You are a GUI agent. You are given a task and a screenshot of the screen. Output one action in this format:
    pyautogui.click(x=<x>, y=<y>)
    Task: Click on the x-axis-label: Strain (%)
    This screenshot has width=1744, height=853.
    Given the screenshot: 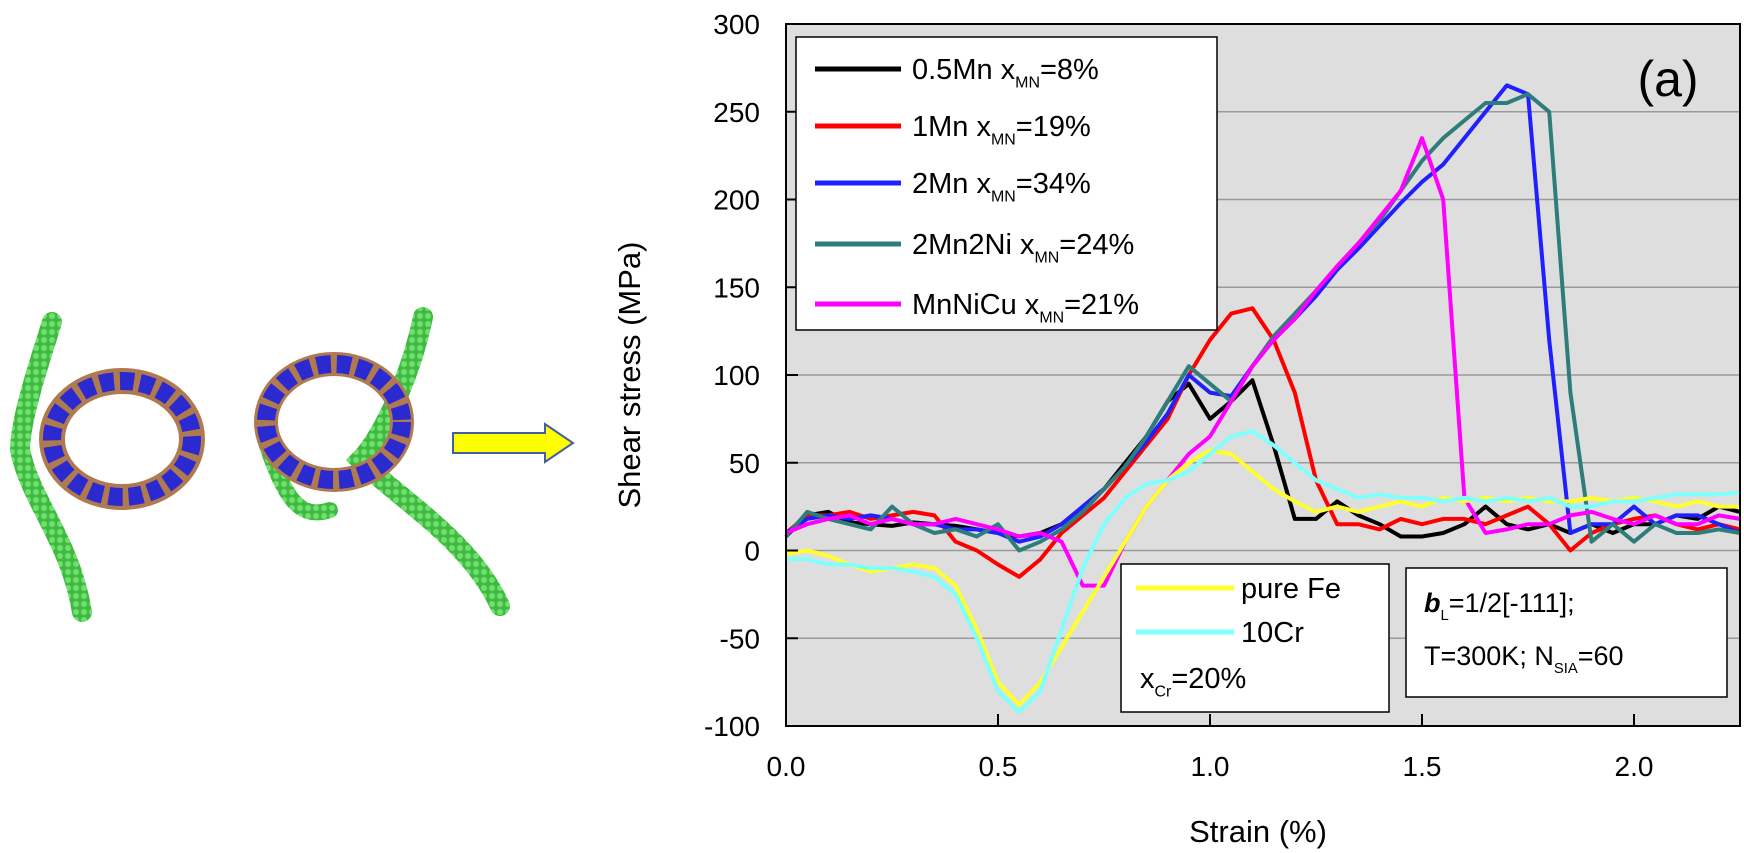 What is the action you would take?
    pyautogui.click(x=1258, y=831)
    